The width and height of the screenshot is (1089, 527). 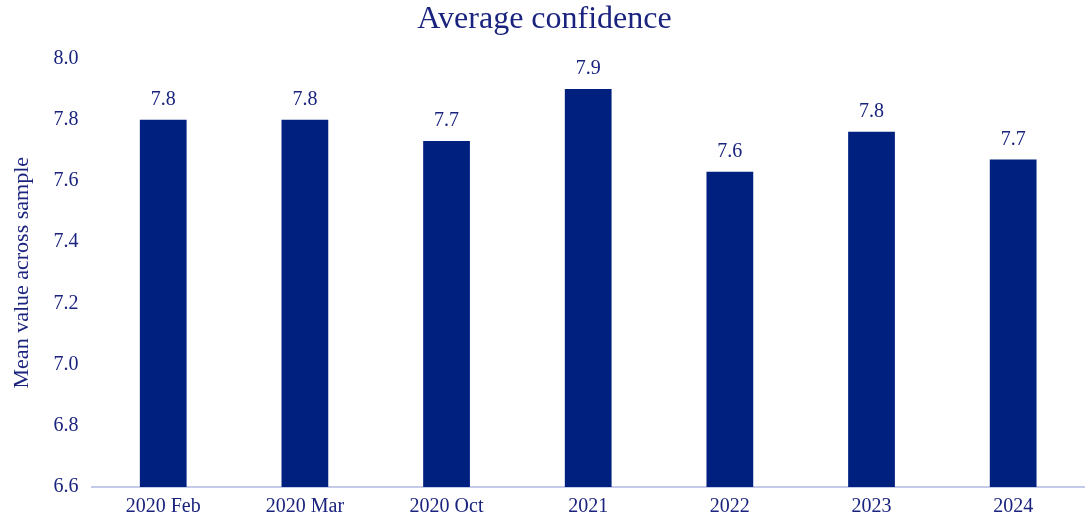 I want to click on x-tick-label: 2020 Feb, so click(x=163, y=505).